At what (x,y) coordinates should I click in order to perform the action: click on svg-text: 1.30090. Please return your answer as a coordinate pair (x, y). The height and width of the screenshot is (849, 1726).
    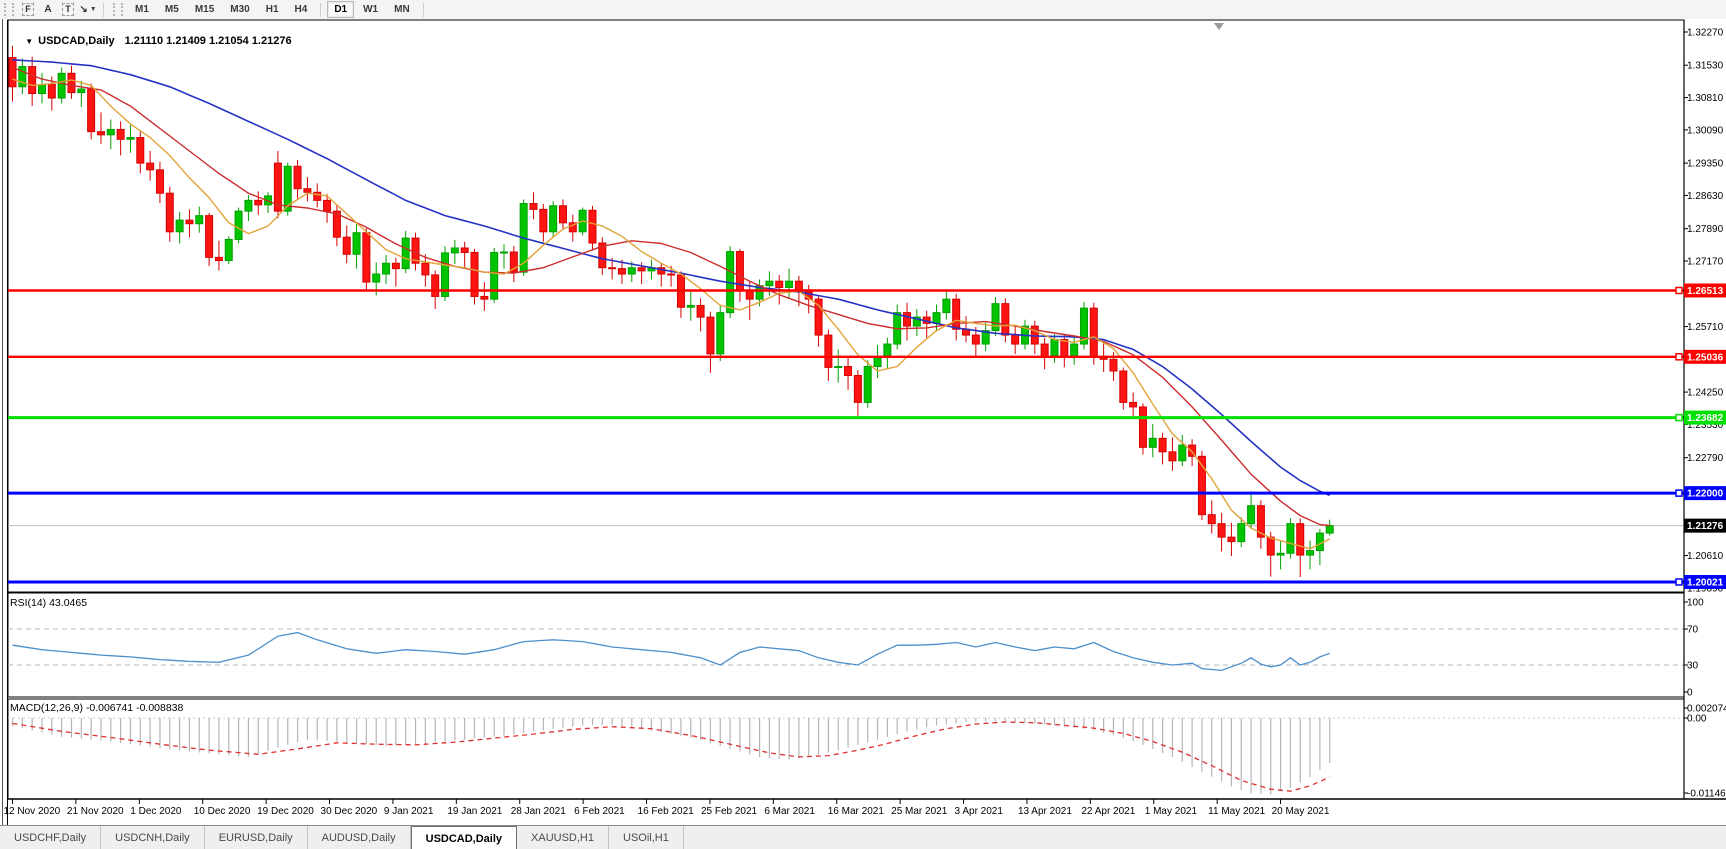
    Looking at the image, I should click on (1705, 130).